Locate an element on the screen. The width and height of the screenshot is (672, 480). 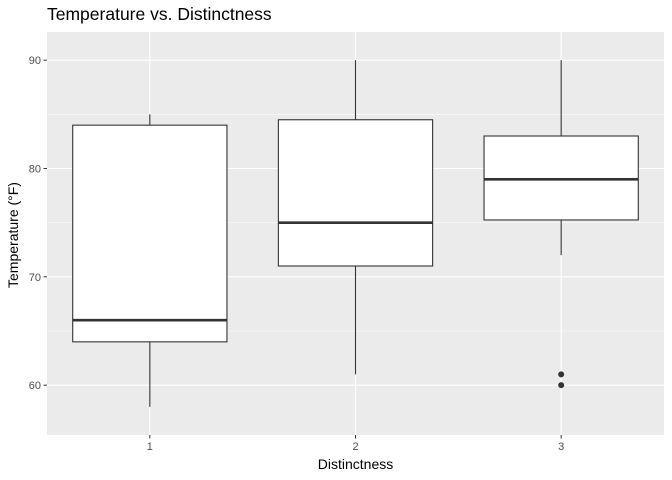
chart-title: Temperature vs. Distinctness is located at coordinates (159, 14).